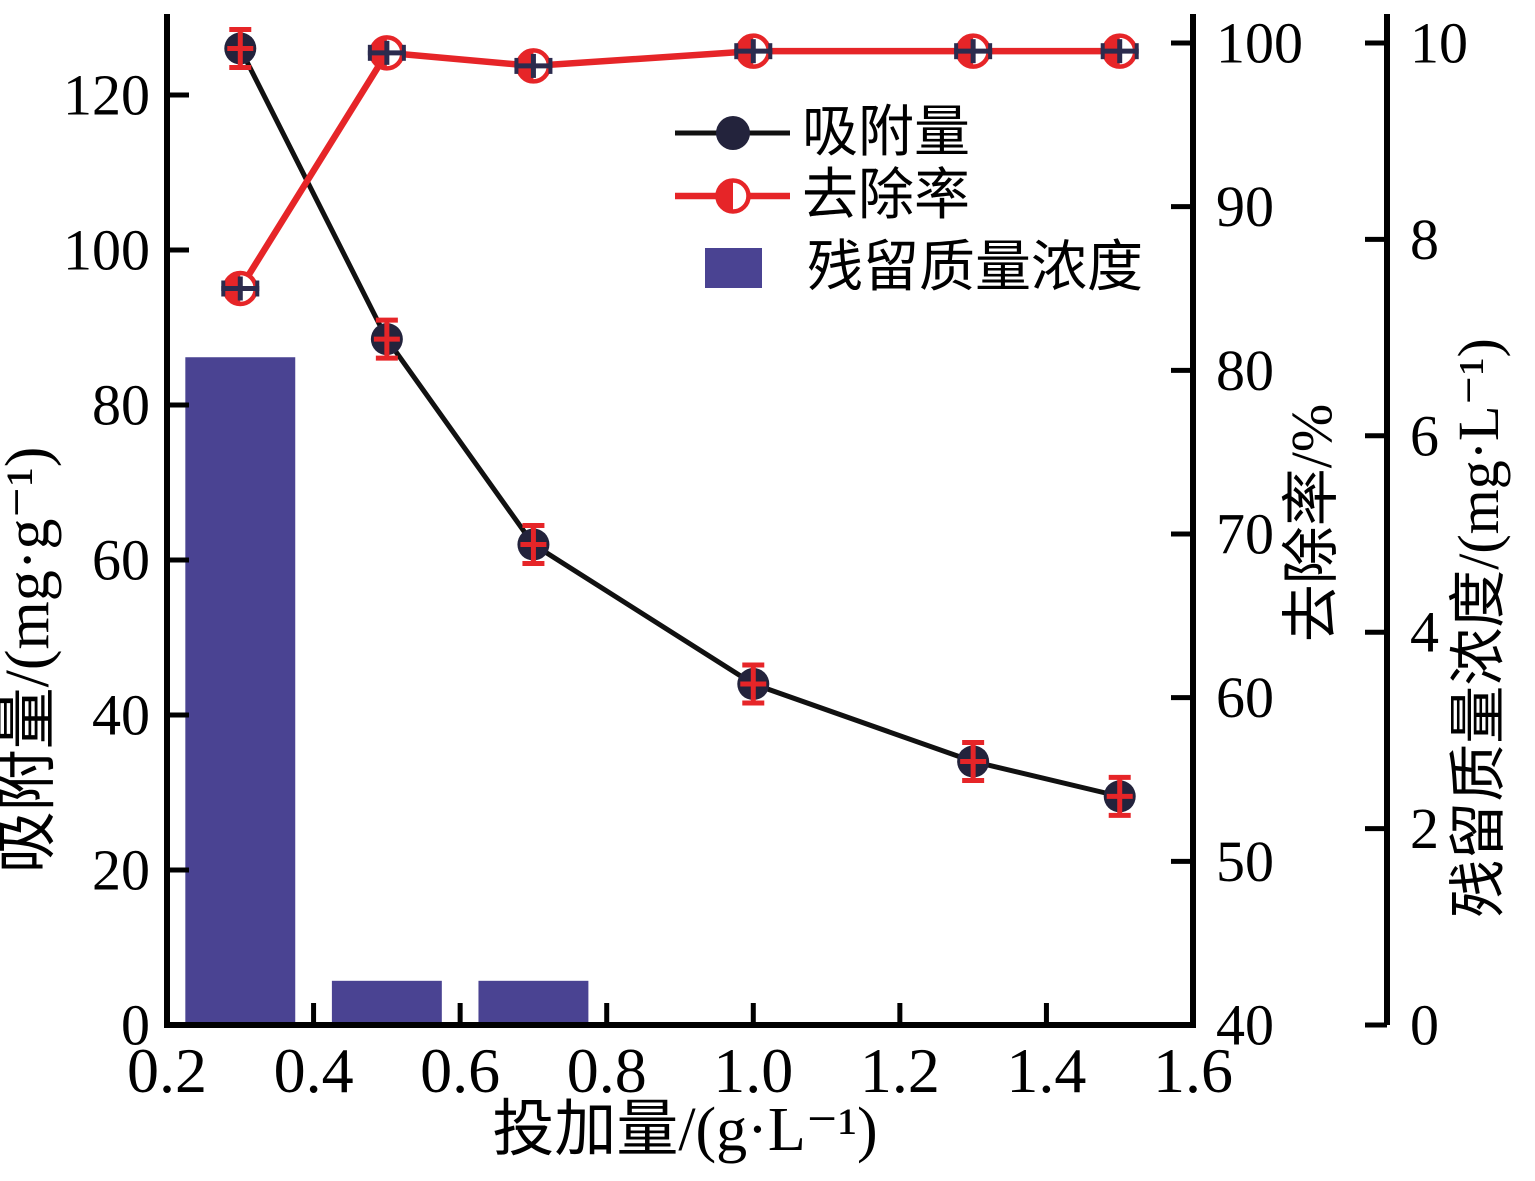 The width and height of the screenshot is (1535, 1181). What do you see at coordinates (1424, 435) in the screenshot?
I see `residual-axis-tick-label: 6` at bounding box center [1424, 435].